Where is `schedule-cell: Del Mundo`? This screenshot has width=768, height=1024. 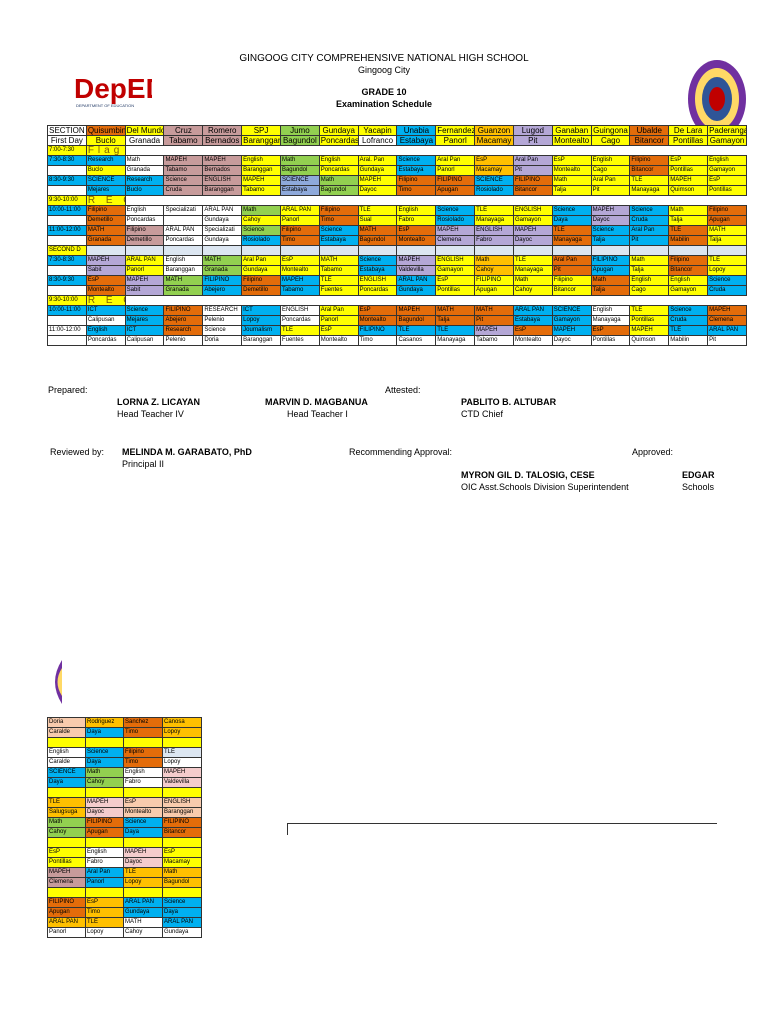
schedule-cell: Del Mundo is located at coordinates (144, 130).